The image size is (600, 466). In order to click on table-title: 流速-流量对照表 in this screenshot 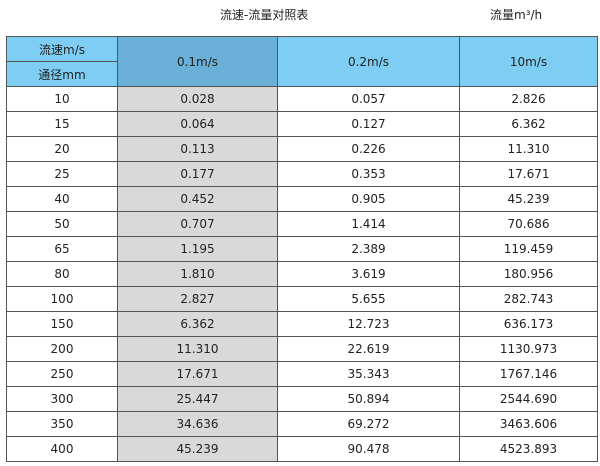, I will do `click(264, 15)`.